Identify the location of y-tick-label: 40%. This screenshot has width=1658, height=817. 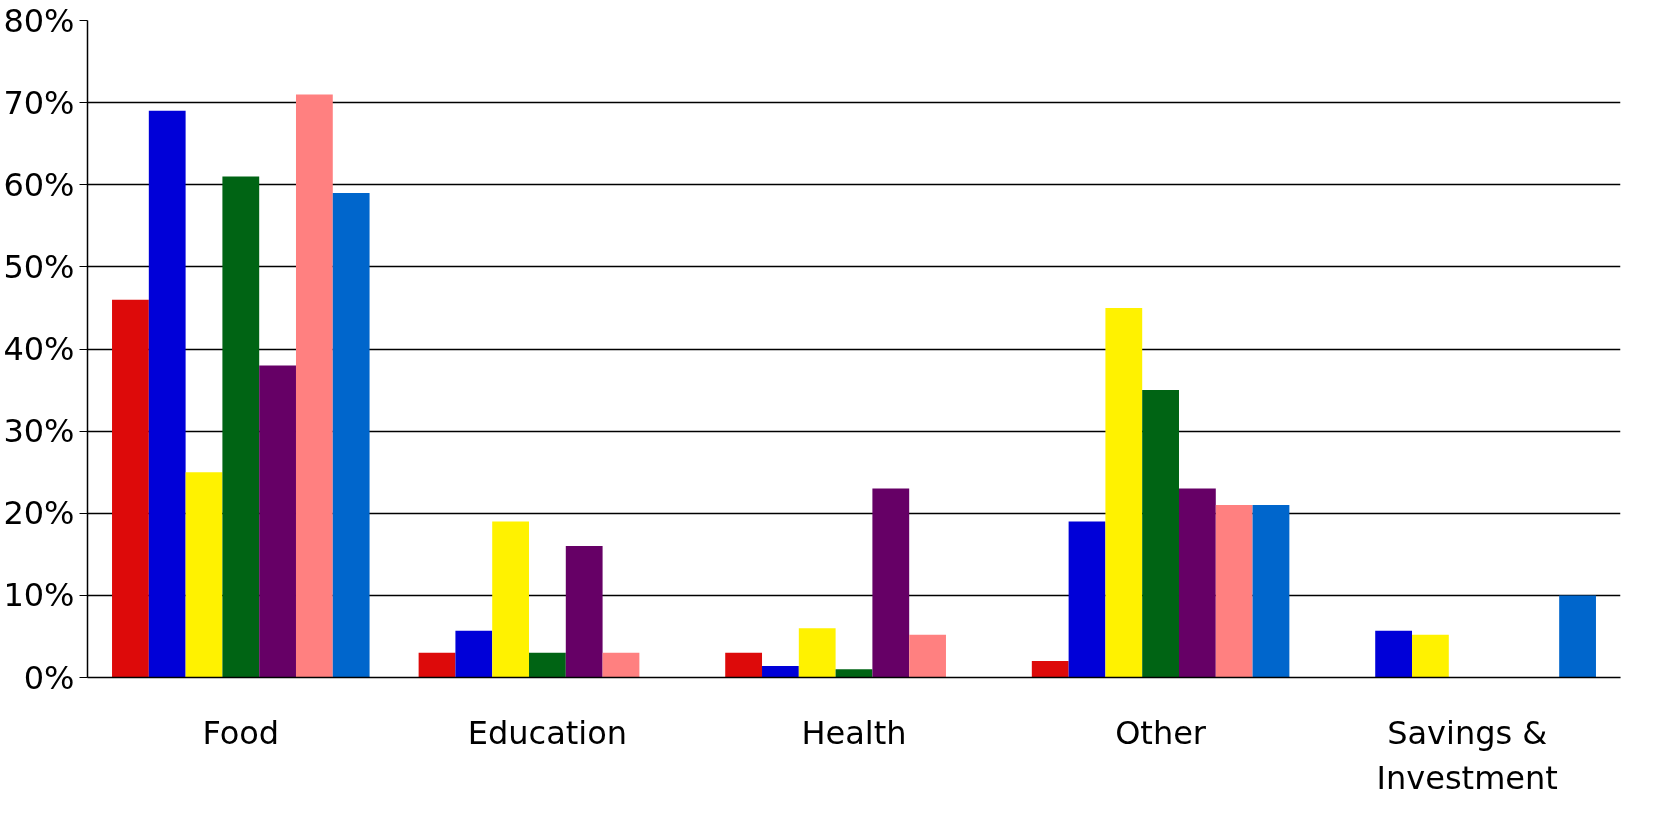
(39, 349).